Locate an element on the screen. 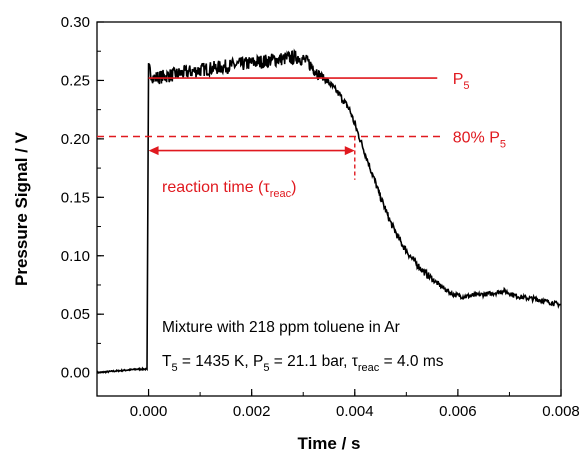 This screenshot has width=585, height=456. p80-label: 80% P5 is located at coordinates (479, 140).